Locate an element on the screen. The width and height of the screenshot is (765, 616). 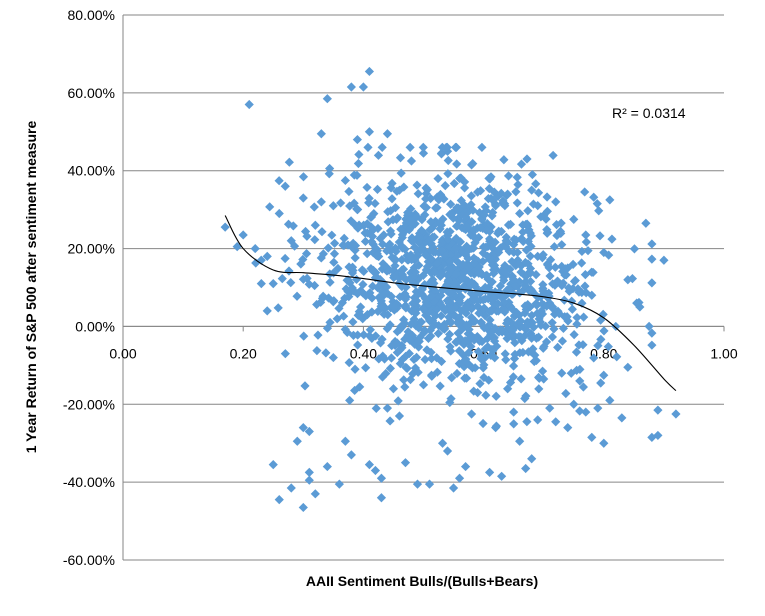
y-tick-label: 0.00% is located at coordinates (95, 326).